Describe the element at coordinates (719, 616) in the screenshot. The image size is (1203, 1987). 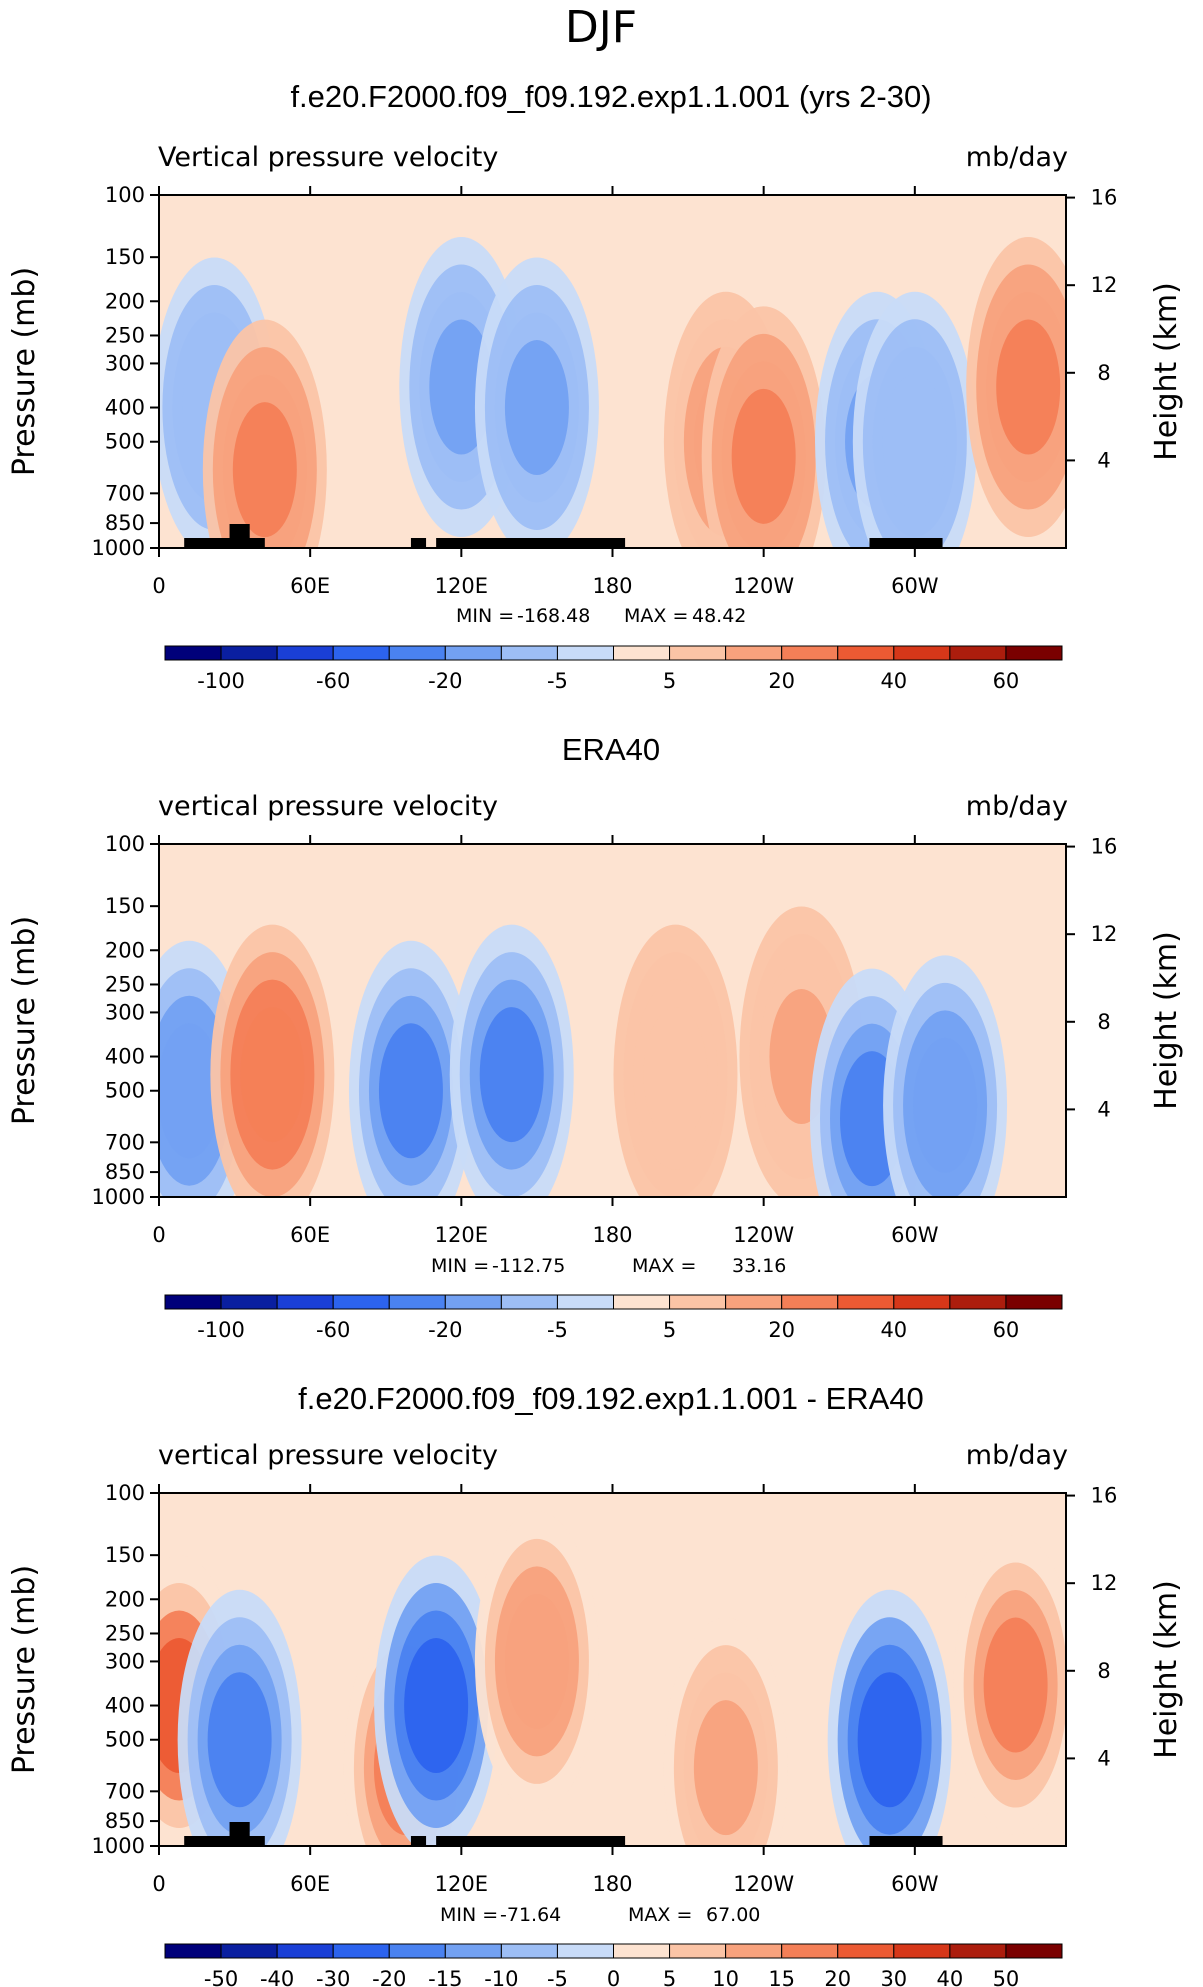
I see `panel-1-max-value: 48.42` at that location.